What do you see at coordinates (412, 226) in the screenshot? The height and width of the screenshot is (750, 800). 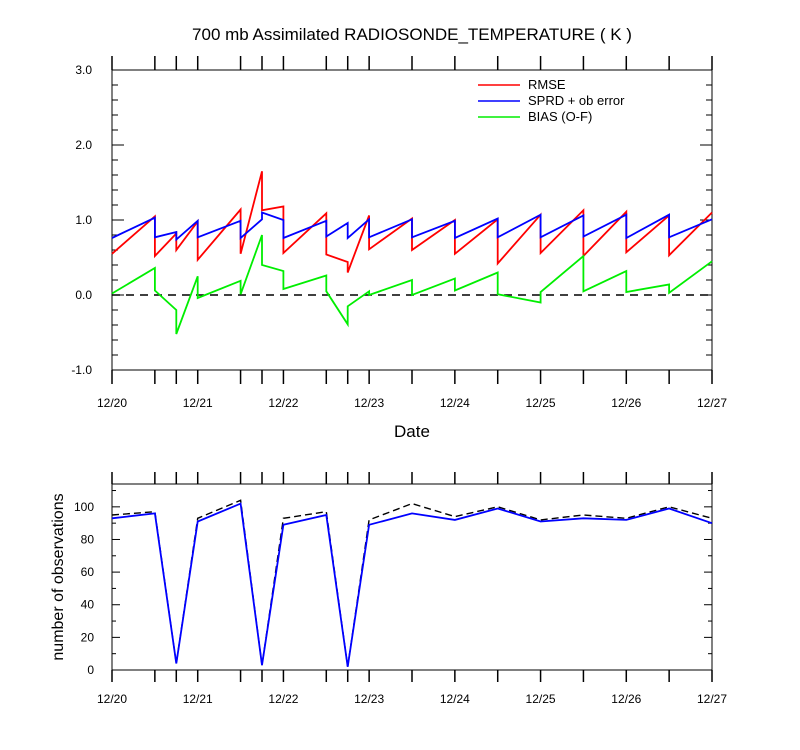 I see `sprd-series-line` at bounding box center [412, 226].